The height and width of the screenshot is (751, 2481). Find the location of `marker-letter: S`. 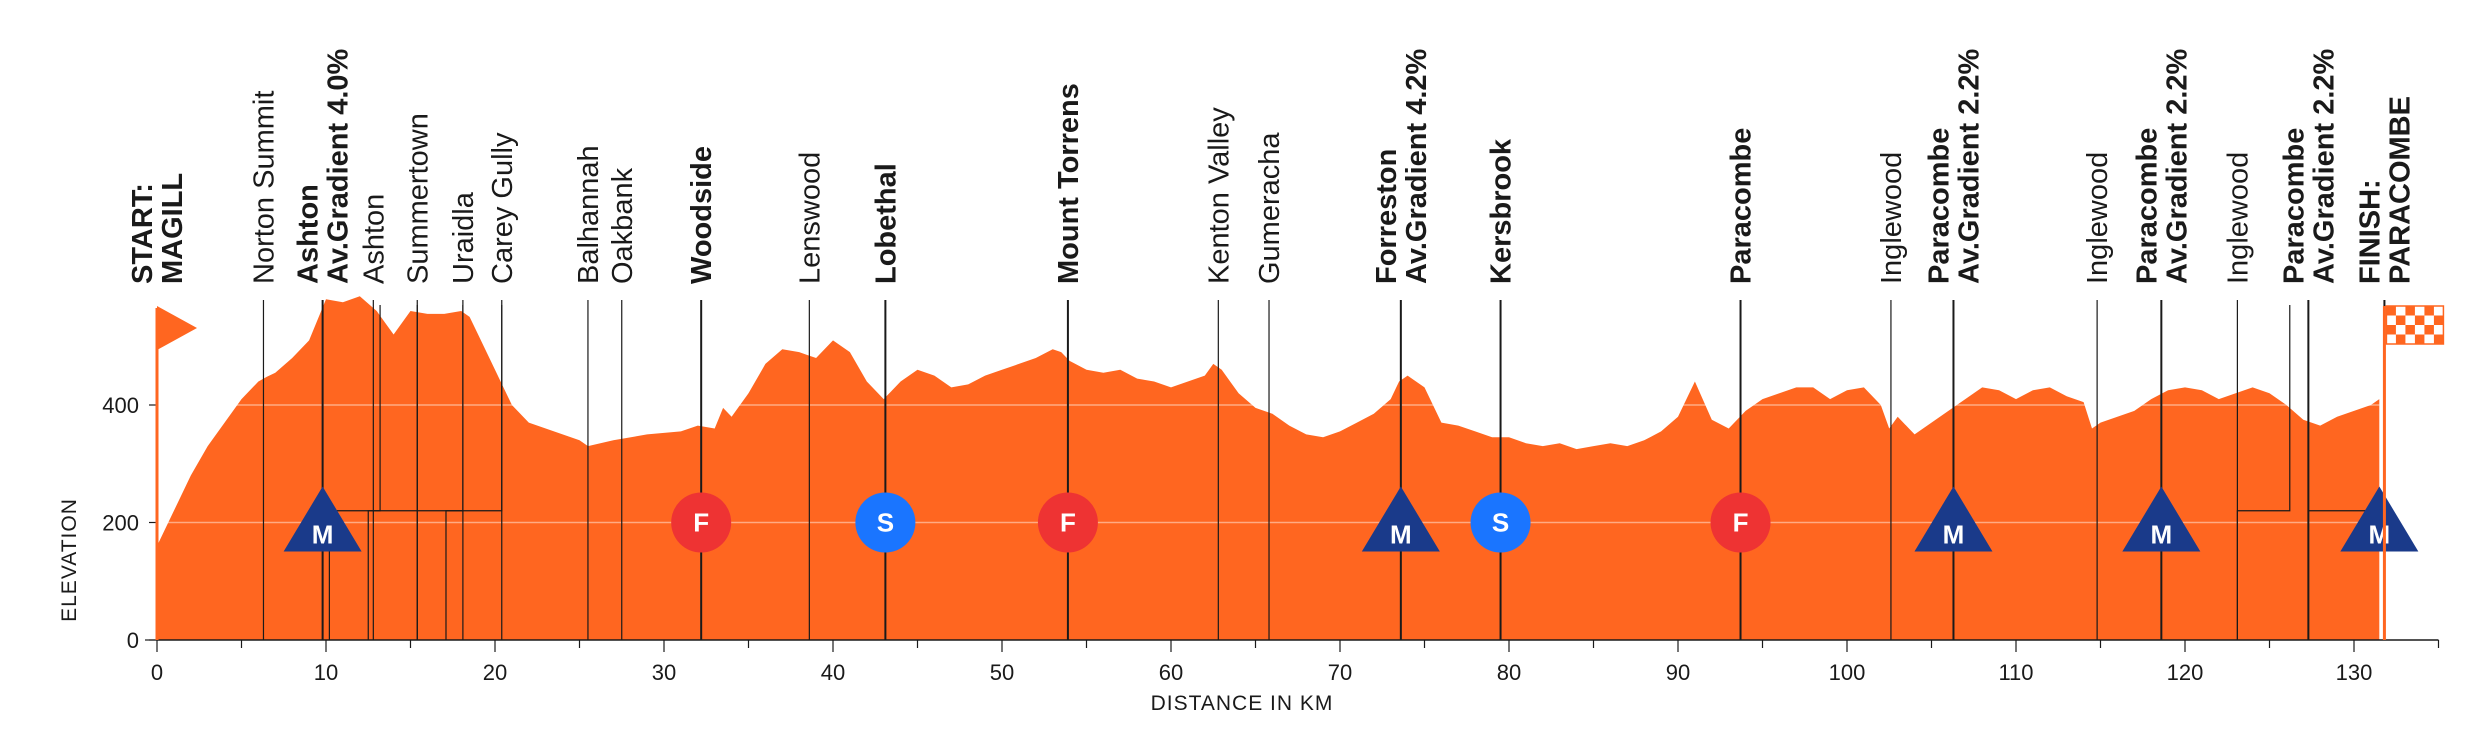

marker-letter: S is located at coordinates (1500, 523).